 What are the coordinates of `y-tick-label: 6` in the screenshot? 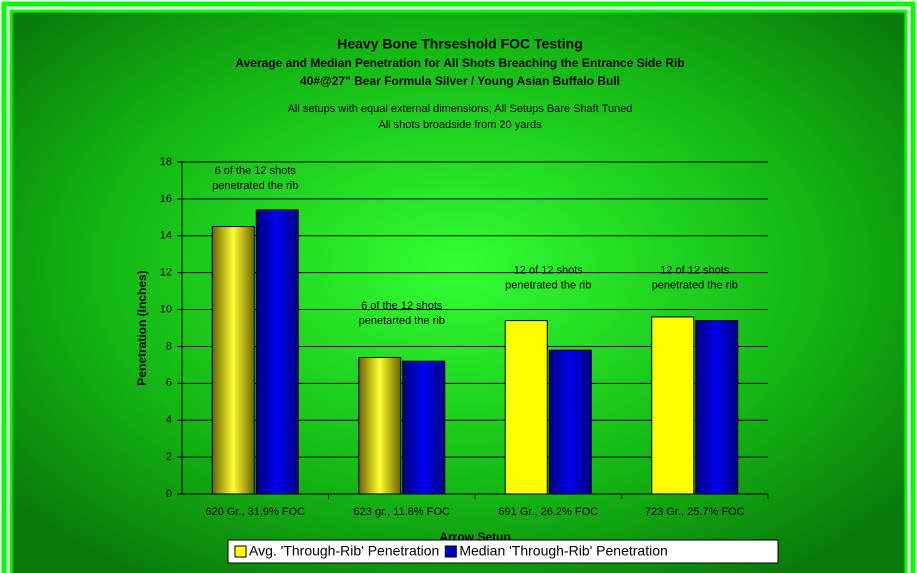 It's located at (169, 383).